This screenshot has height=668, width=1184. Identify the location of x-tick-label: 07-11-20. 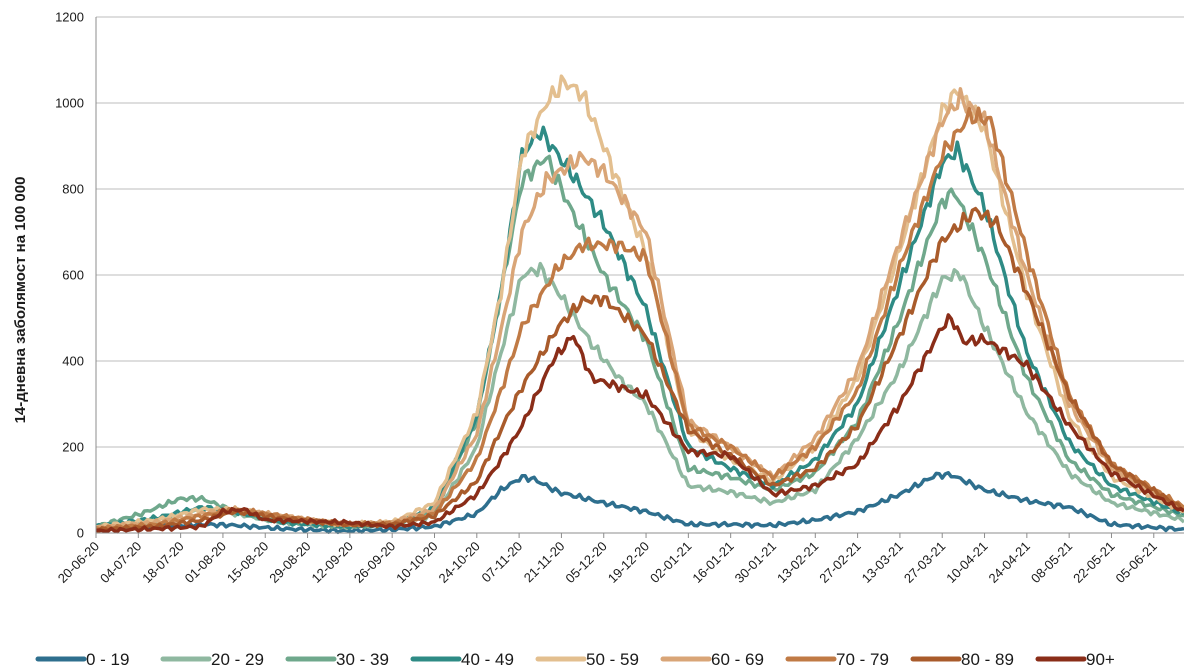
(502, 562).